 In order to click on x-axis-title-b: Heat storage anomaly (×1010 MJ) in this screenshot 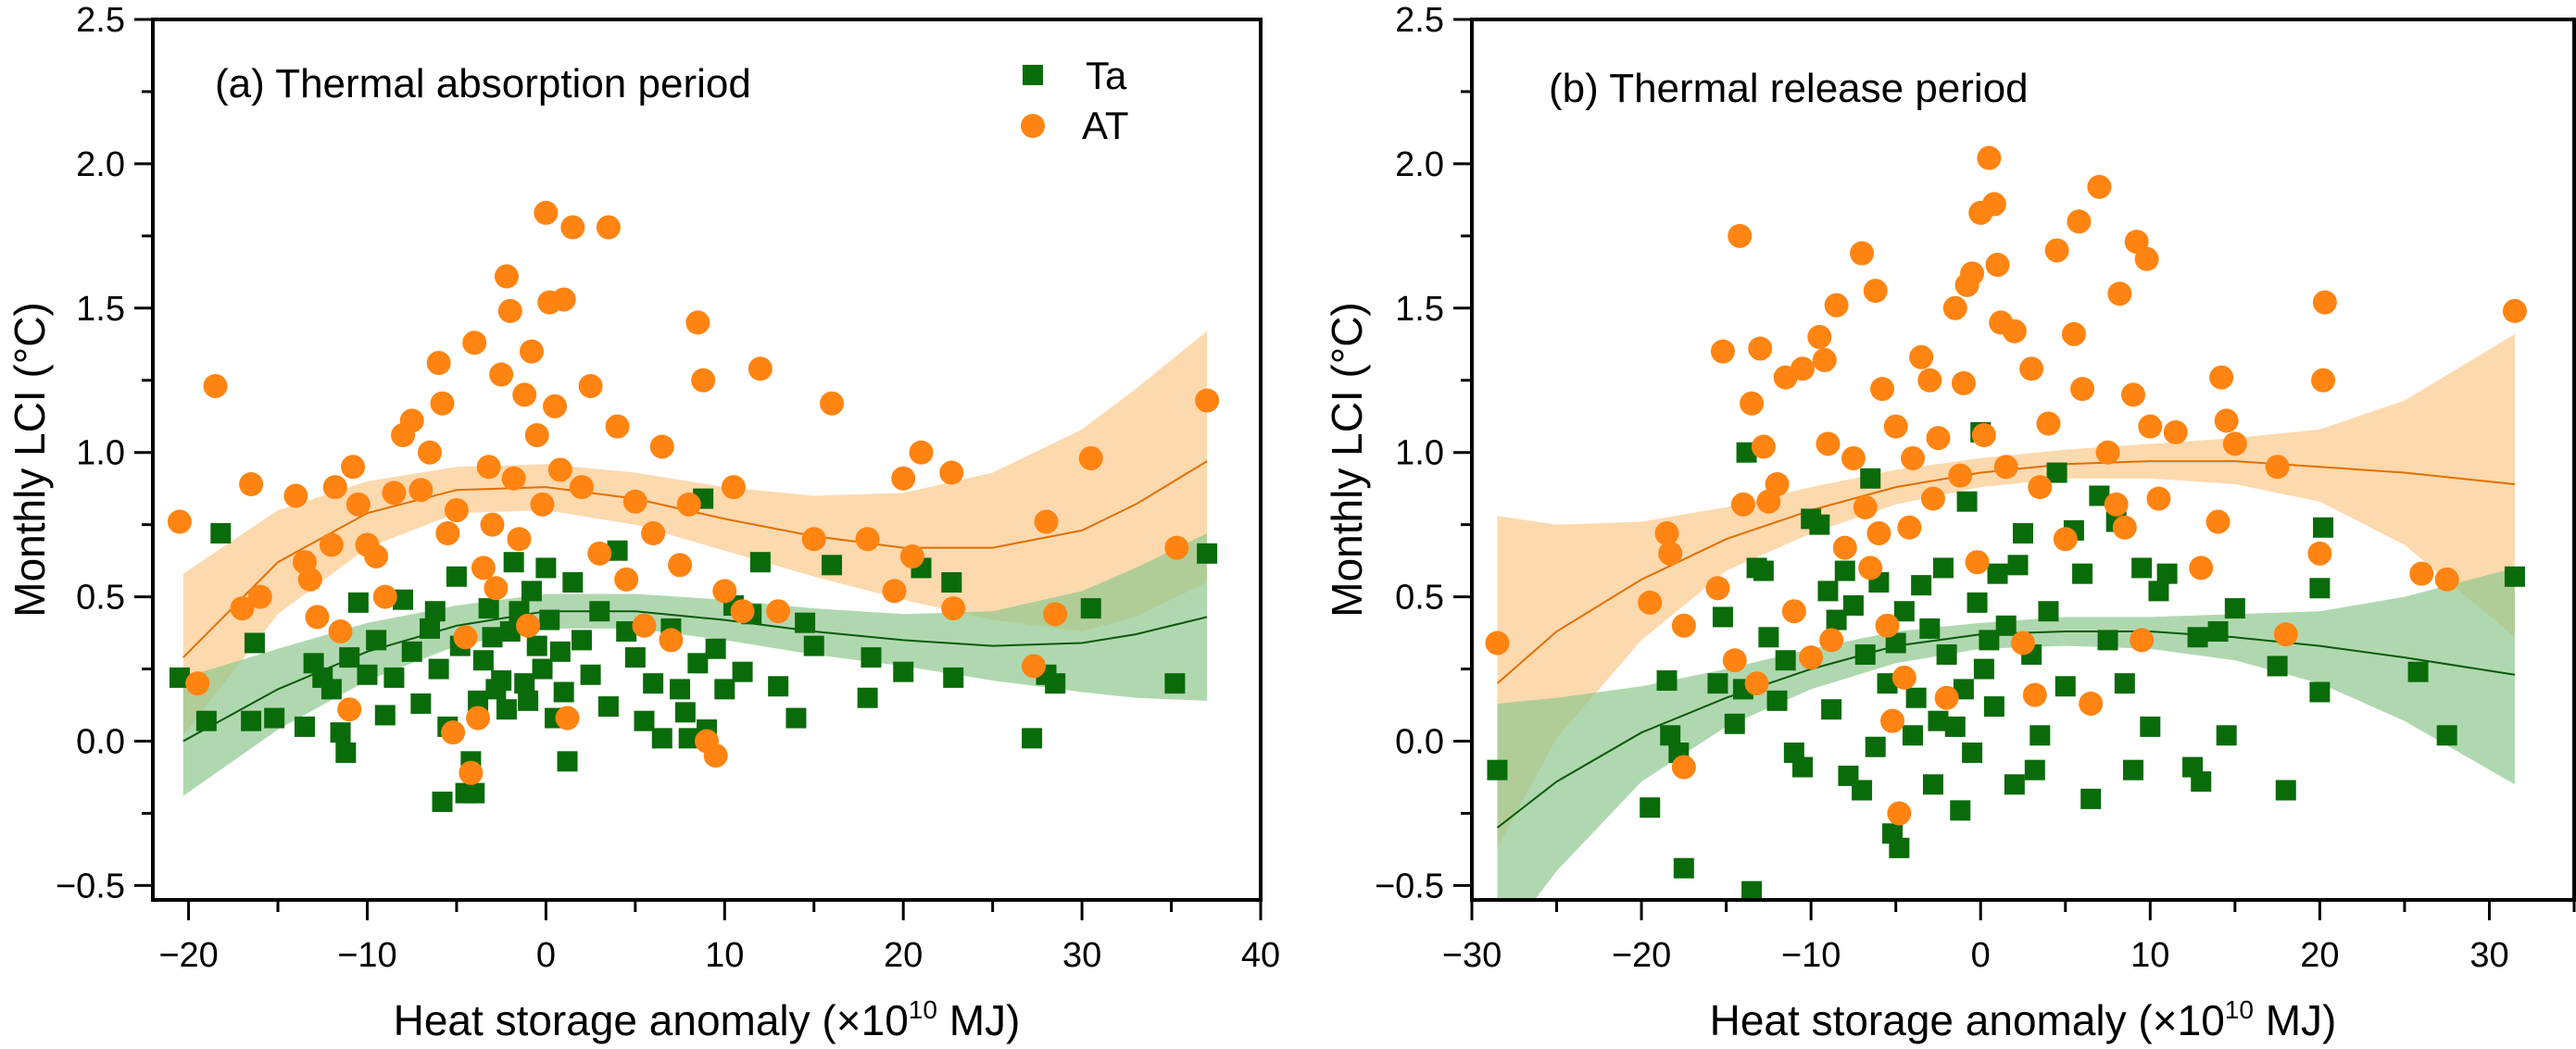, I will do `click(2023, 1019)`.